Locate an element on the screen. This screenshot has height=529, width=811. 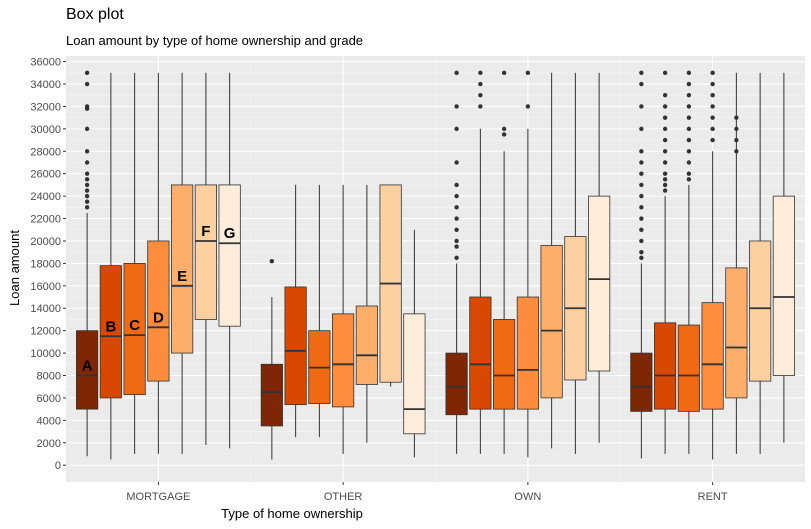
y-tick-label: 12000 is located at coordinates (45, 332).